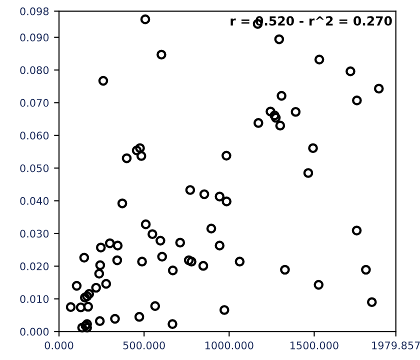  What do you see at coordinates (34, 102) in the screenshot?
I see `y-tick-label: 0.070` at bounding box center [34, 102].